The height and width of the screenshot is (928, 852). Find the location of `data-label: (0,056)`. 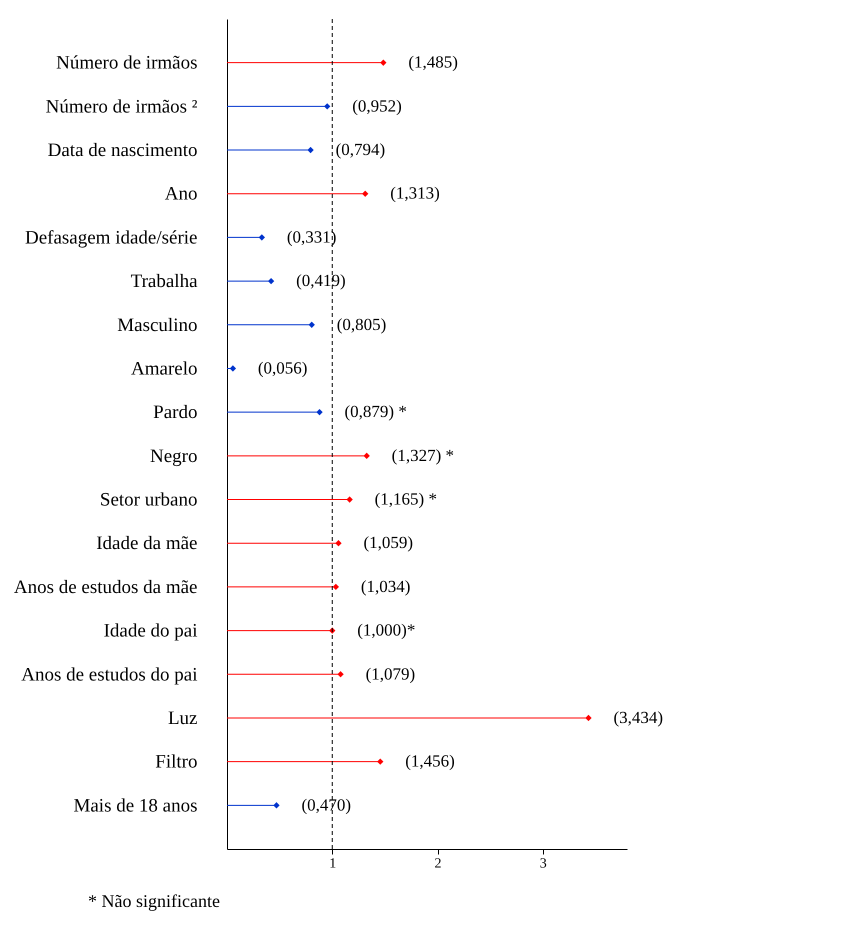

data-label: (0,056) is located at coordinates (283, 368).